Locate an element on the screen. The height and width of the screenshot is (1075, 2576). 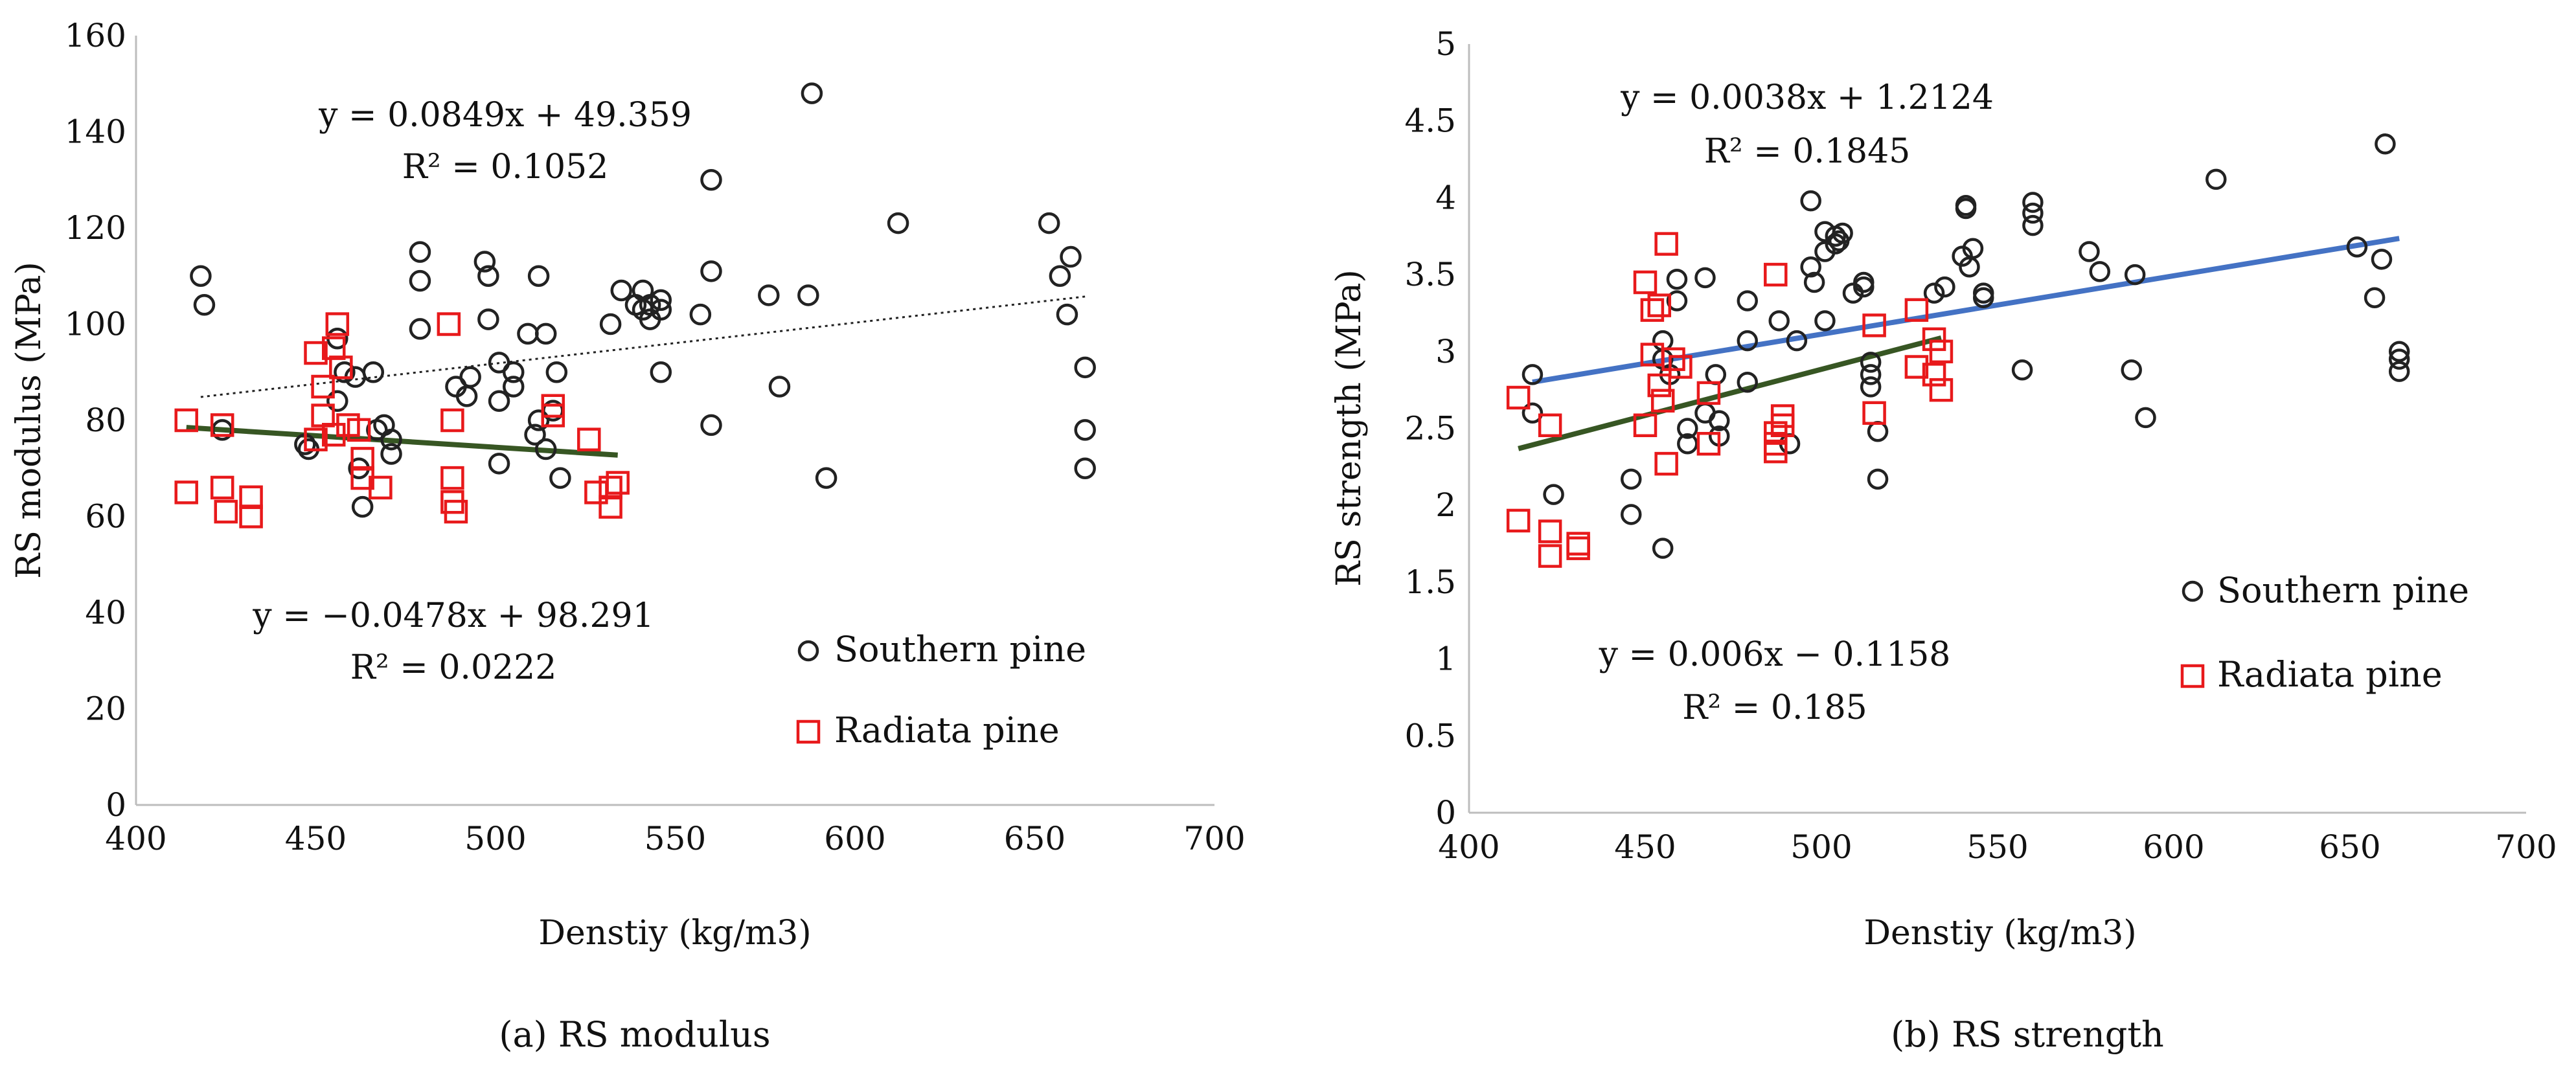
y-tick-label: 40 is located at coordinates (105, 612).